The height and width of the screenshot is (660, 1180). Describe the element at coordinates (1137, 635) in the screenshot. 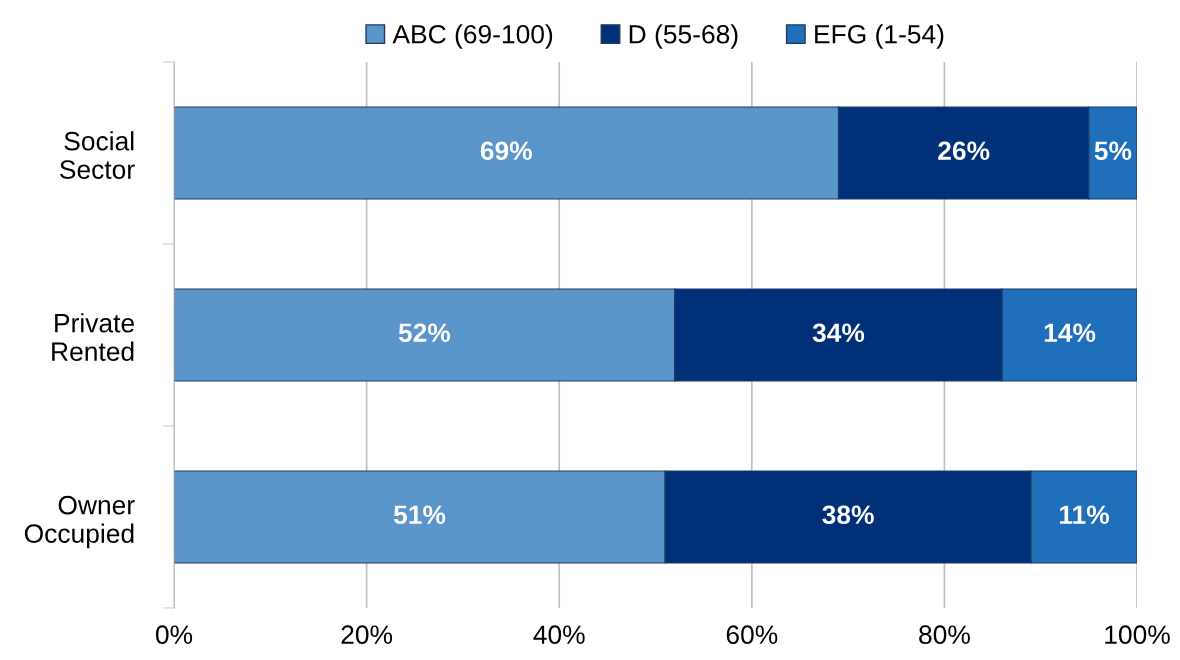

I see `x-tick-label: 100%` at that location.